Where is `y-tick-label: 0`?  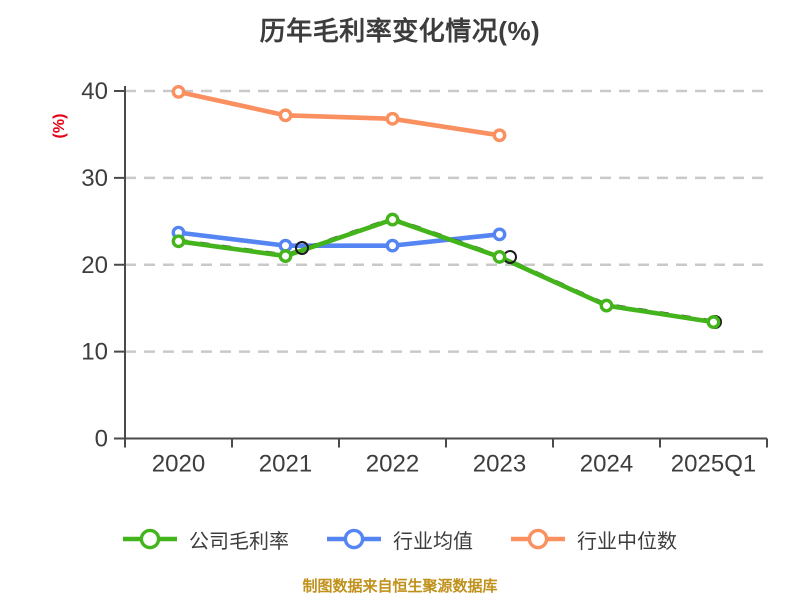 y-tick-label: 0 is located at coordinates (101, 439).